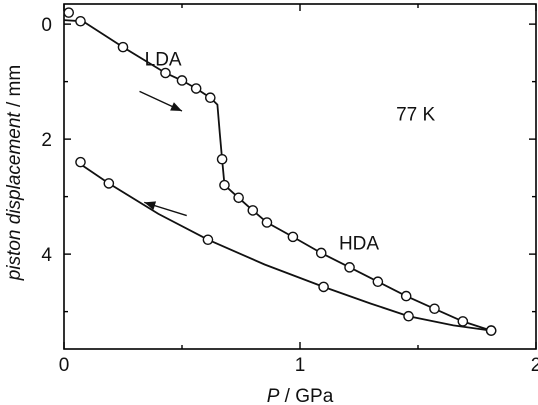  I want to click on x-axis-label-symbol: P, so click(273, 395).